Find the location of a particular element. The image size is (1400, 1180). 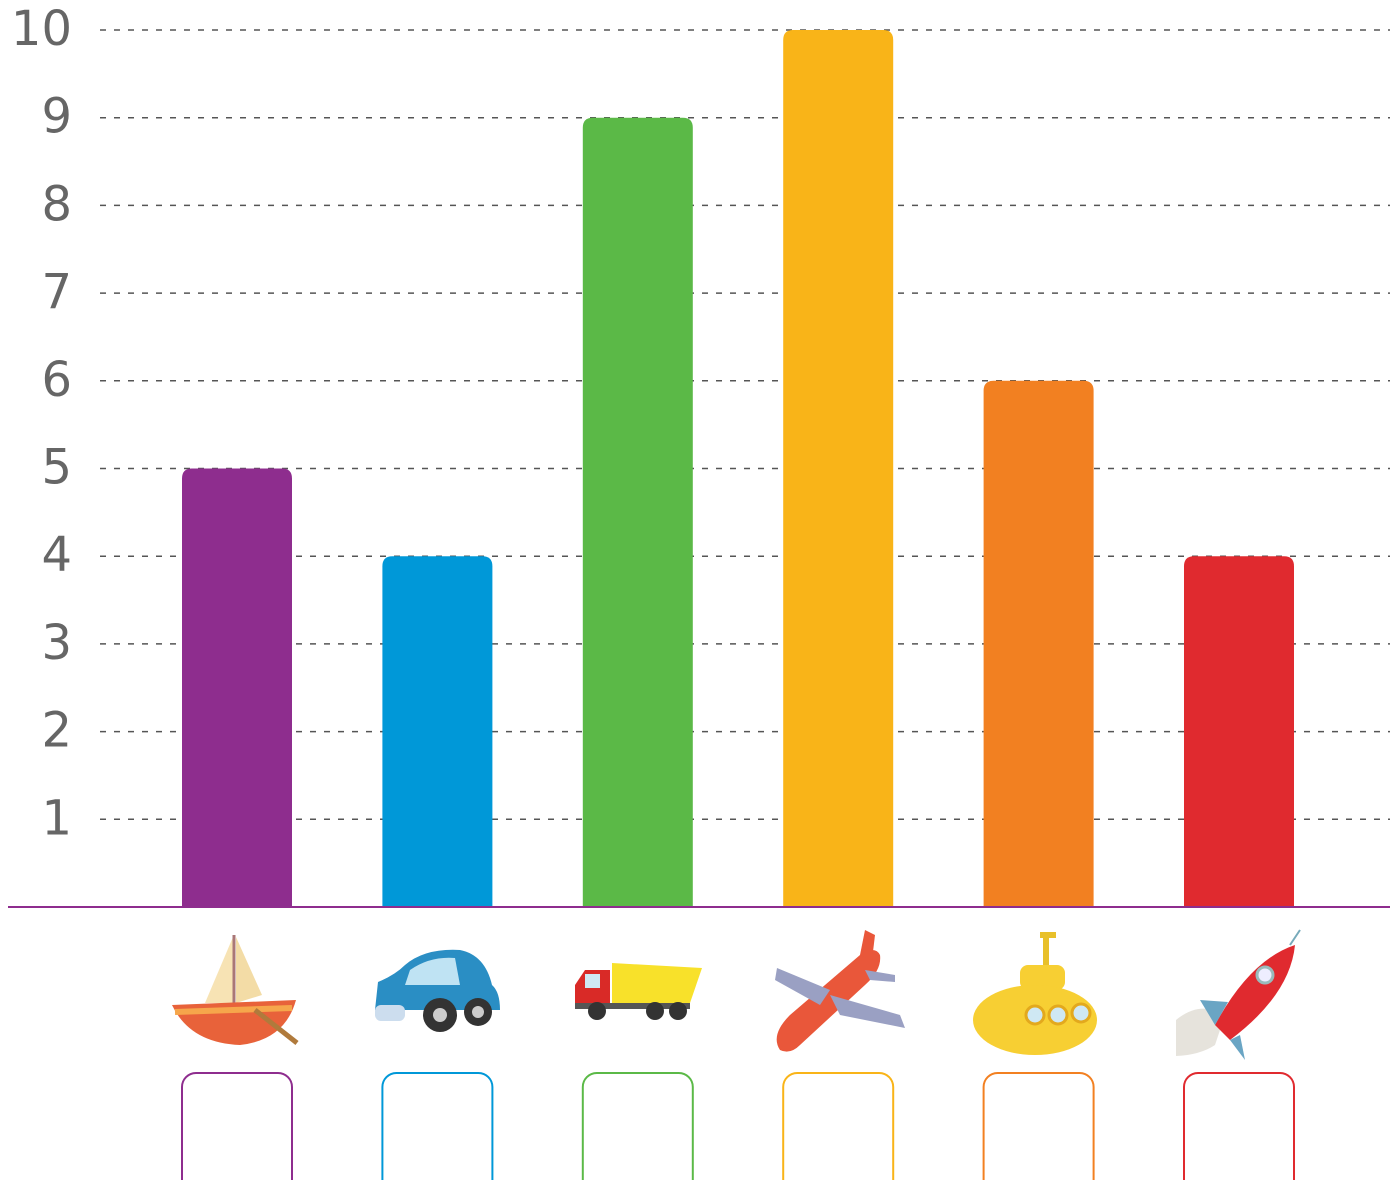

rocket-icon is located at coordinates (1238, 994).